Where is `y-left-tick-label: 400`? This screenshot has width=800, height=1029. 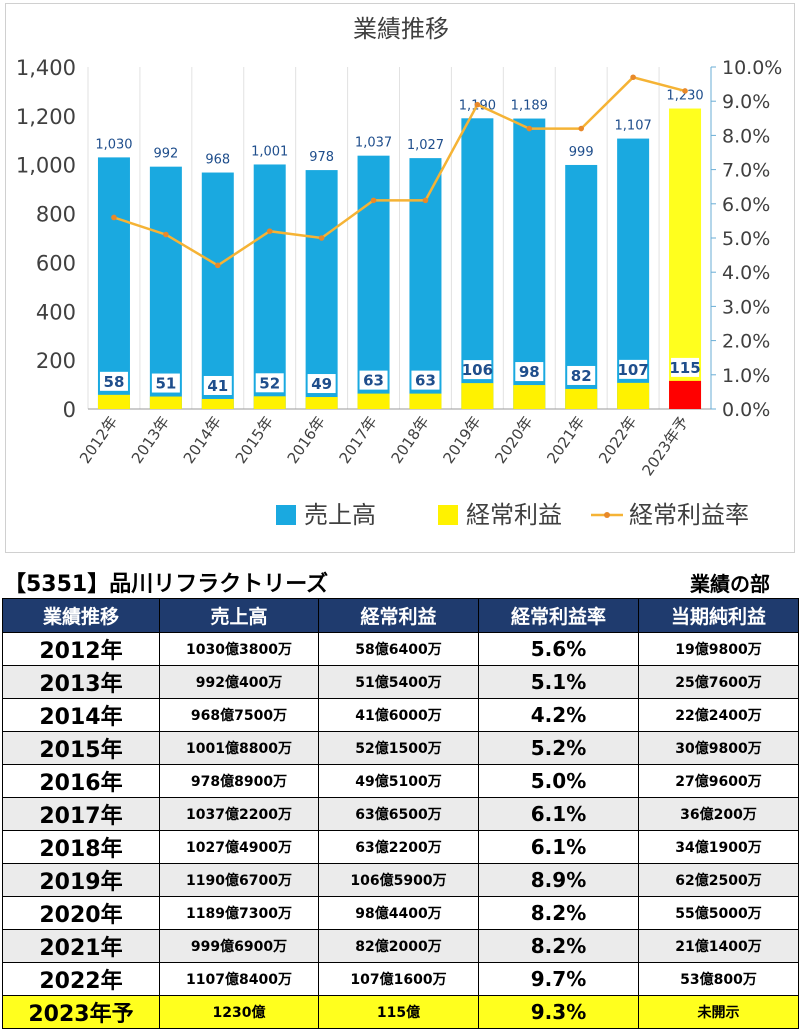
y-left-tick-label: 400 is located at coordinates (56, 312).